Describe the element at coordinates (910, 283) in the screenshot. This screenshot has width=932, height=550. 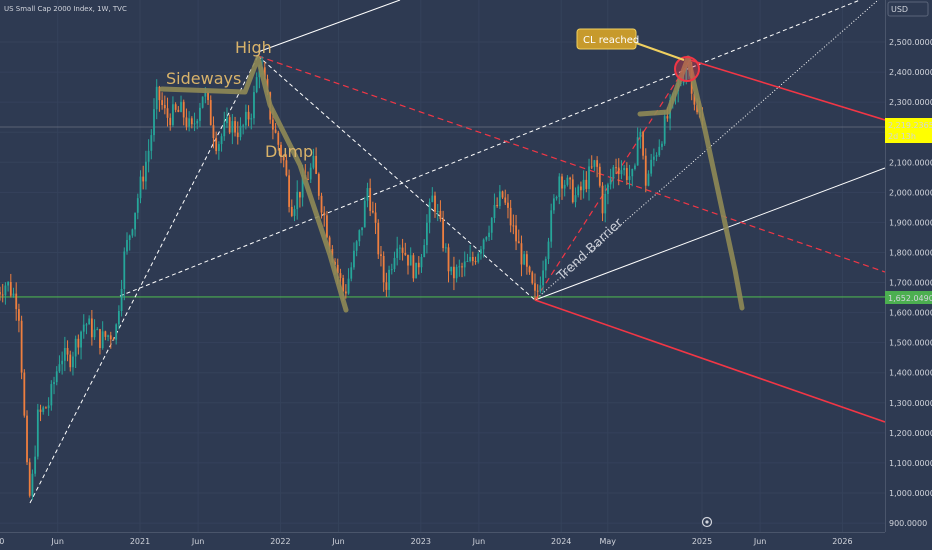
I see `price-tick-label: 1,700.0000` at that location.